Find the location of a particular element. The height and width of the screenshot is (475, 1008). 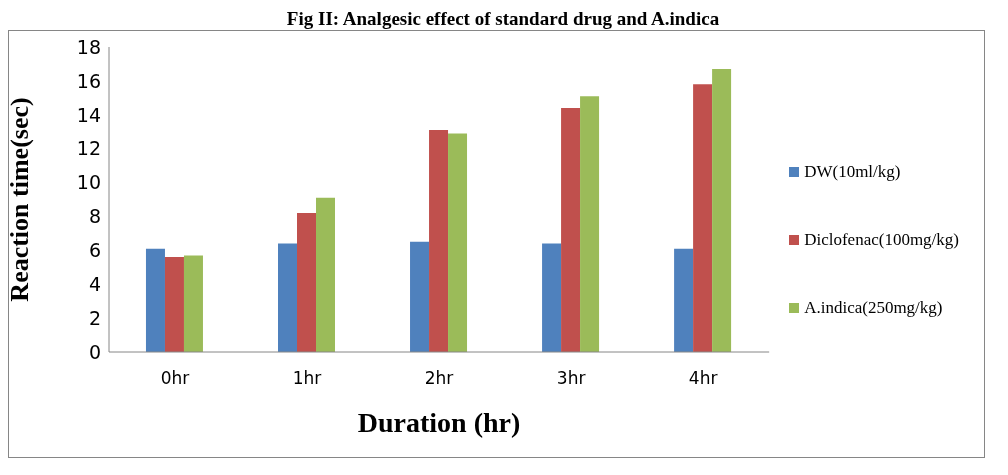

y-tick-label: 18 is located at coordinates (88, 46).